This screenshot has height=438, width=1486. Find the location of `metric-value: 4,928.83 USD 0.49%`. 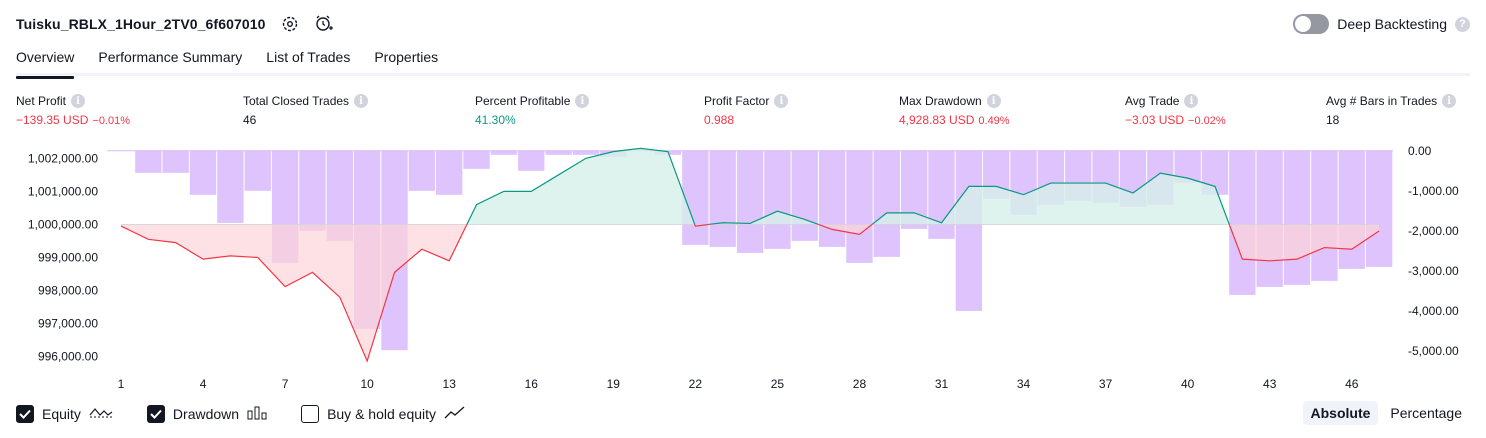

metric-value: 4,928.83 USD 0.49% is located at coordinates (954, 120).